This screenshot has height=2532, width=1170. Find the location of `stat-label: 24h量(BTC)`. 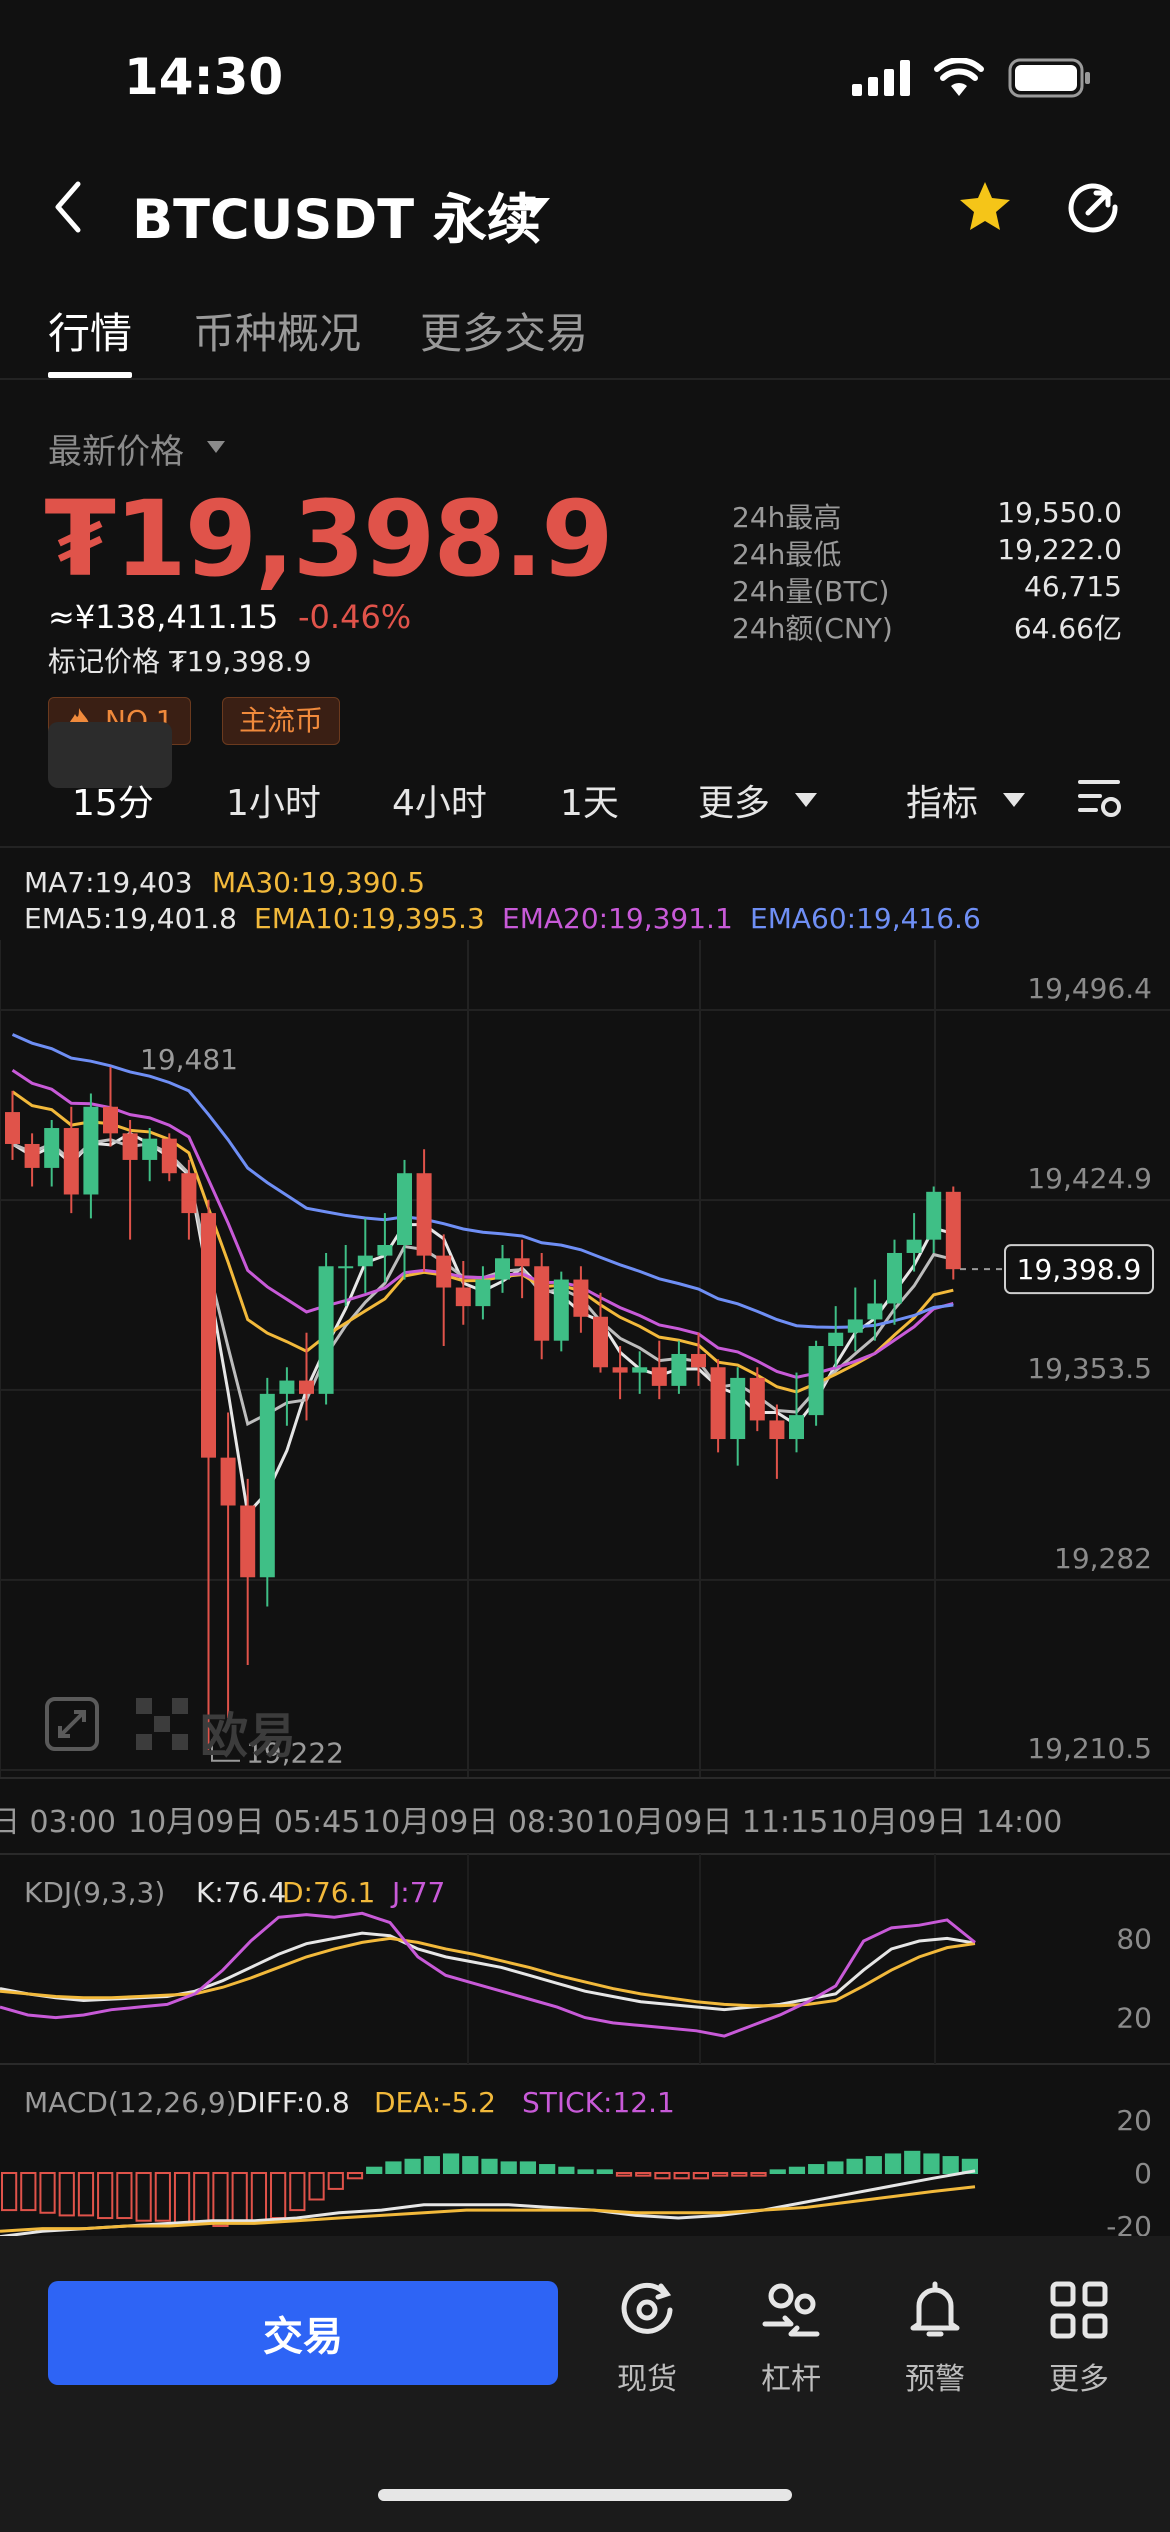

stat-label: 24h量(BTC) is located at coordinates (811, 591).